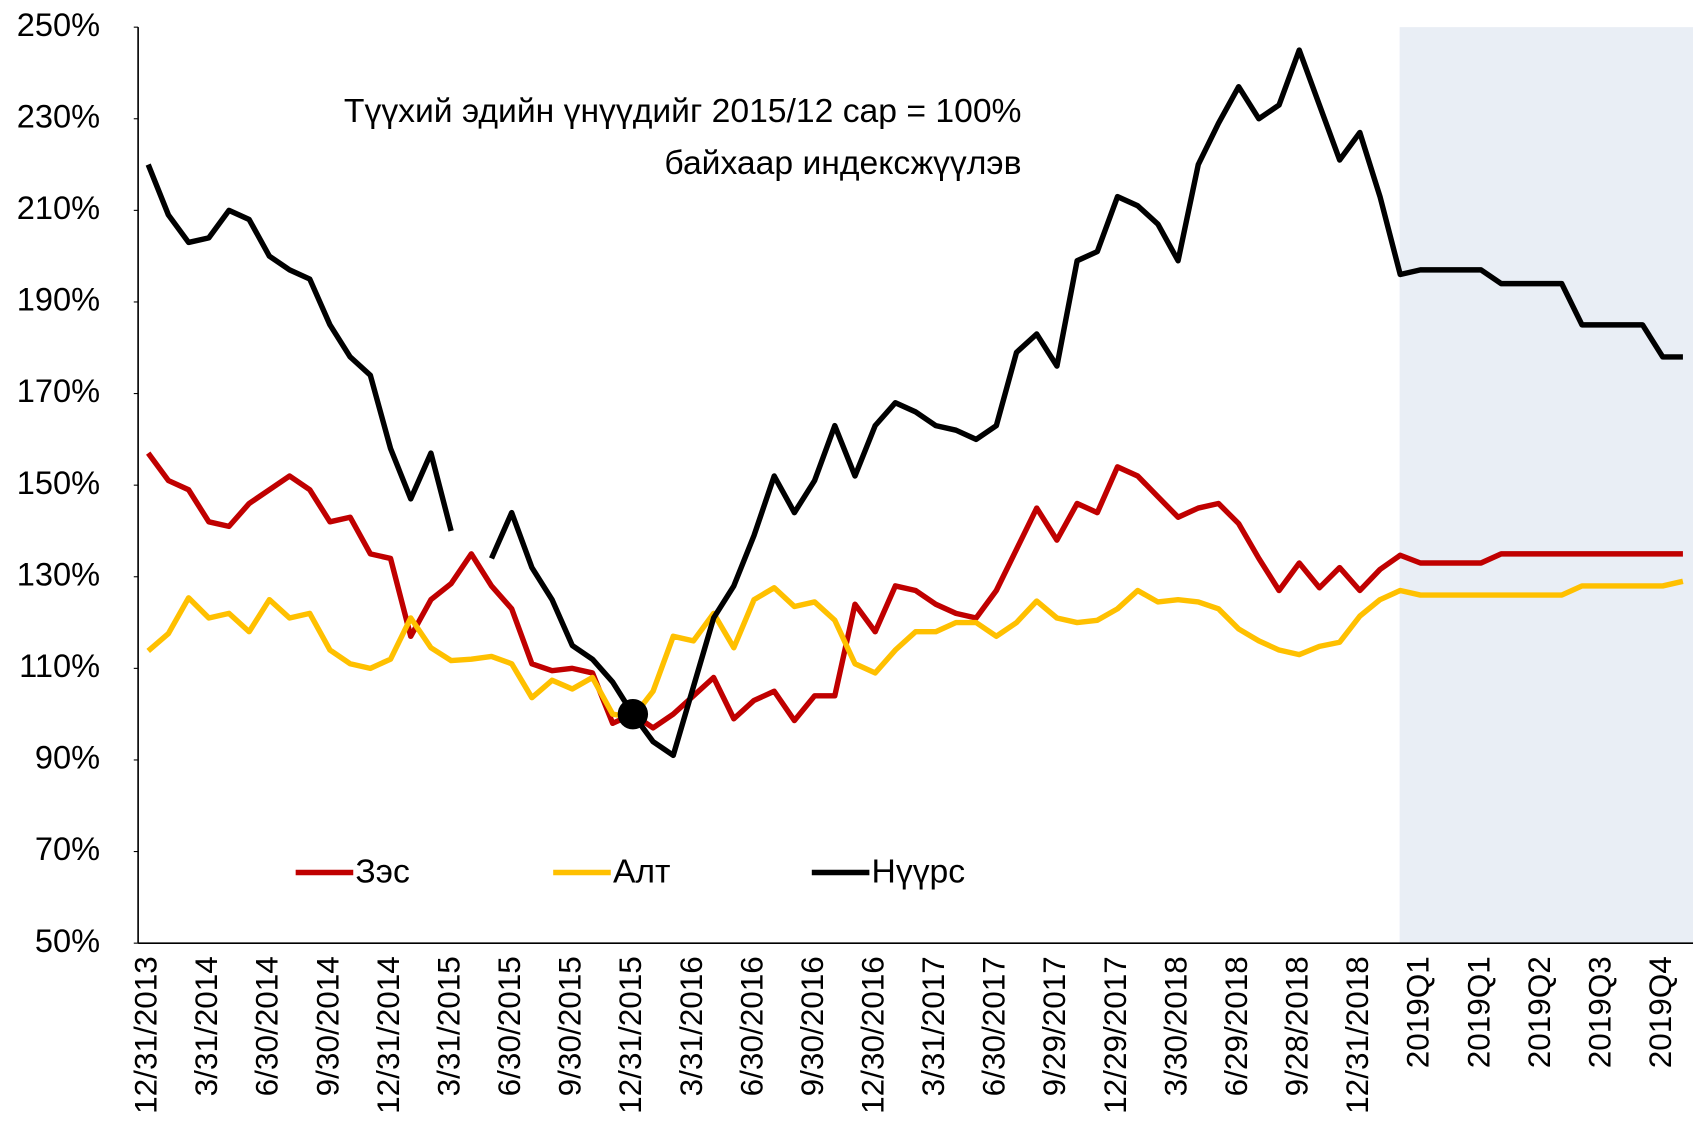 The width and height of the screenshot is (1704, 1142). Describe the element at coordinates (642, 872) in the screenshot. I see `legend-label: Алт` at that location.